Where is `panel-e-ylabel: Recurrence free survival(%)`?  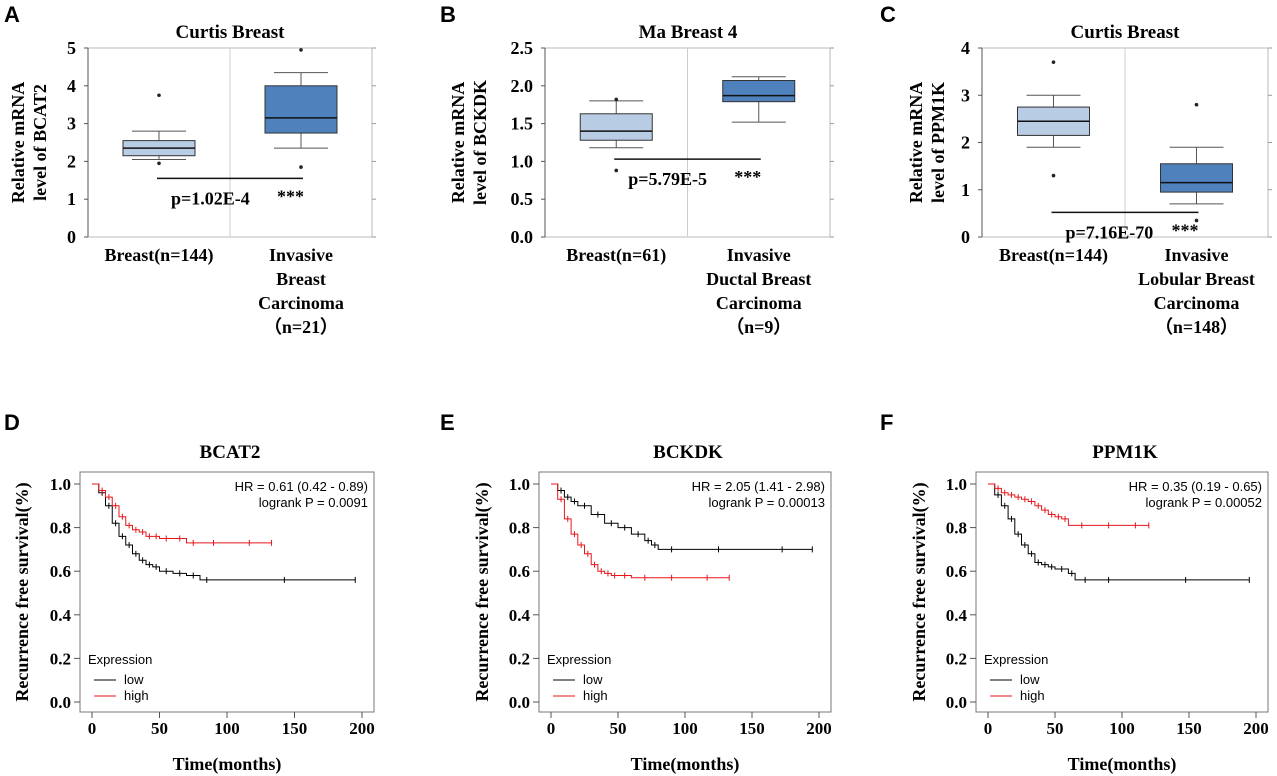 panel-e-ylabel: Recurrence free survival(%) is located at coordinates (482, 591).